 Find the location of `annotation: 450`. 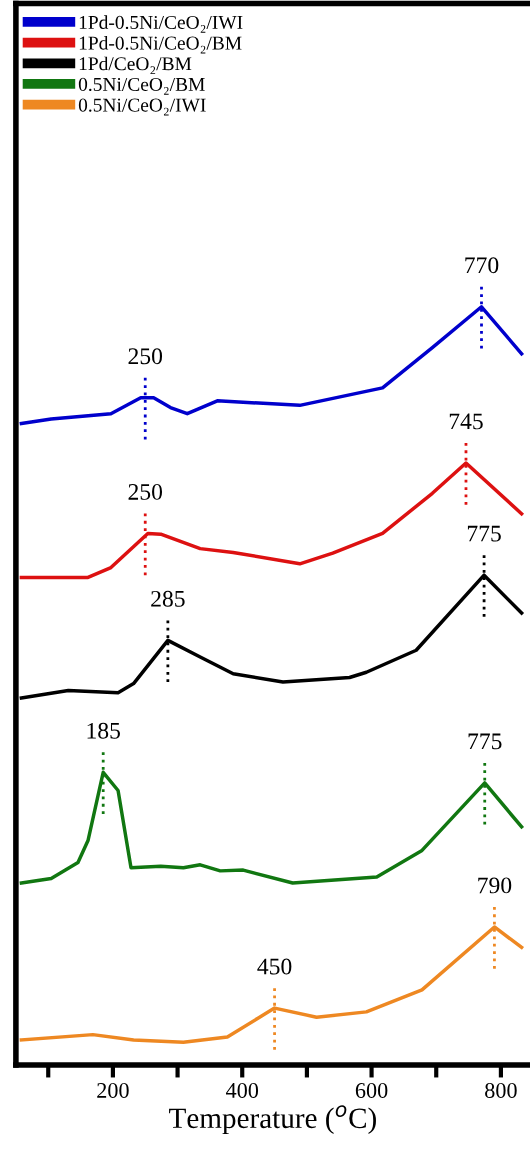

annotation: 450 is located at coordinates (274, 966).